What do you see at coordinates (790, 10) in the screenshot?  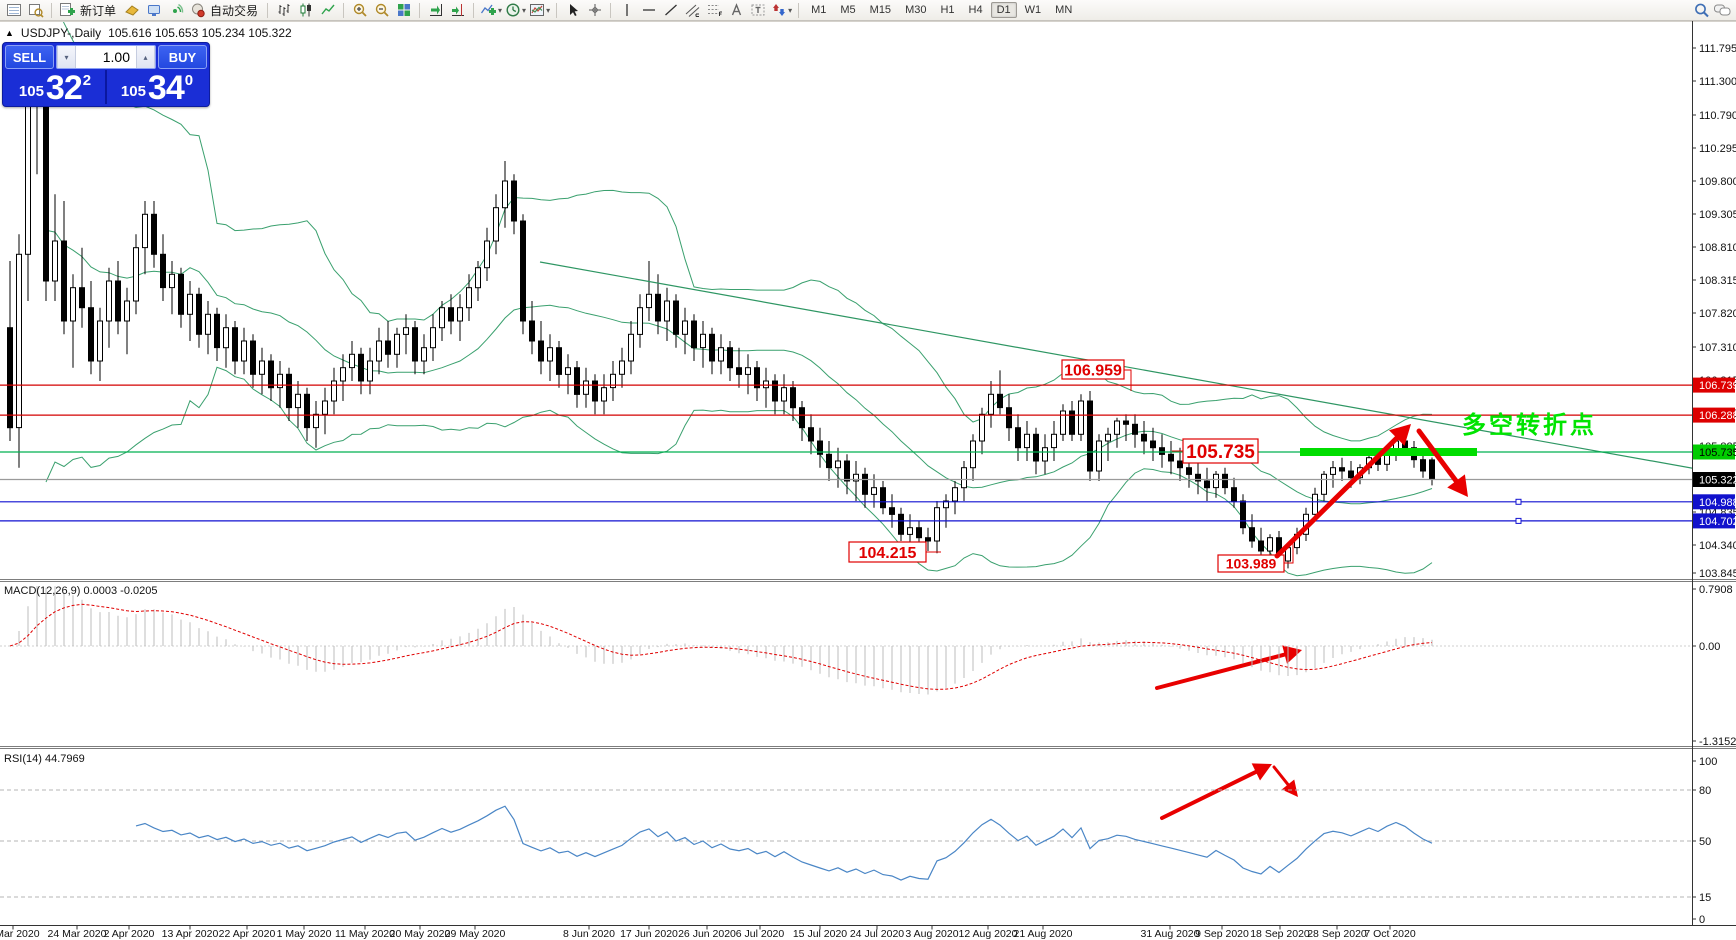 I see `chevron-down-icon: ▾` at bounding box center [790, 10].